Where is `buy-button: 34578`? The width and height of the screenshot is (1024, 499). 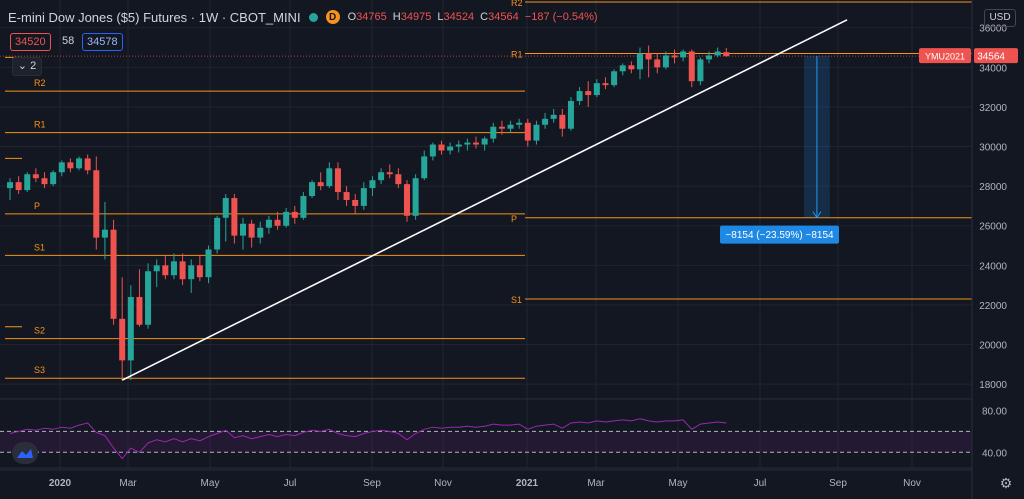
buy-button: 34578 is located at coordinates (102, 42).